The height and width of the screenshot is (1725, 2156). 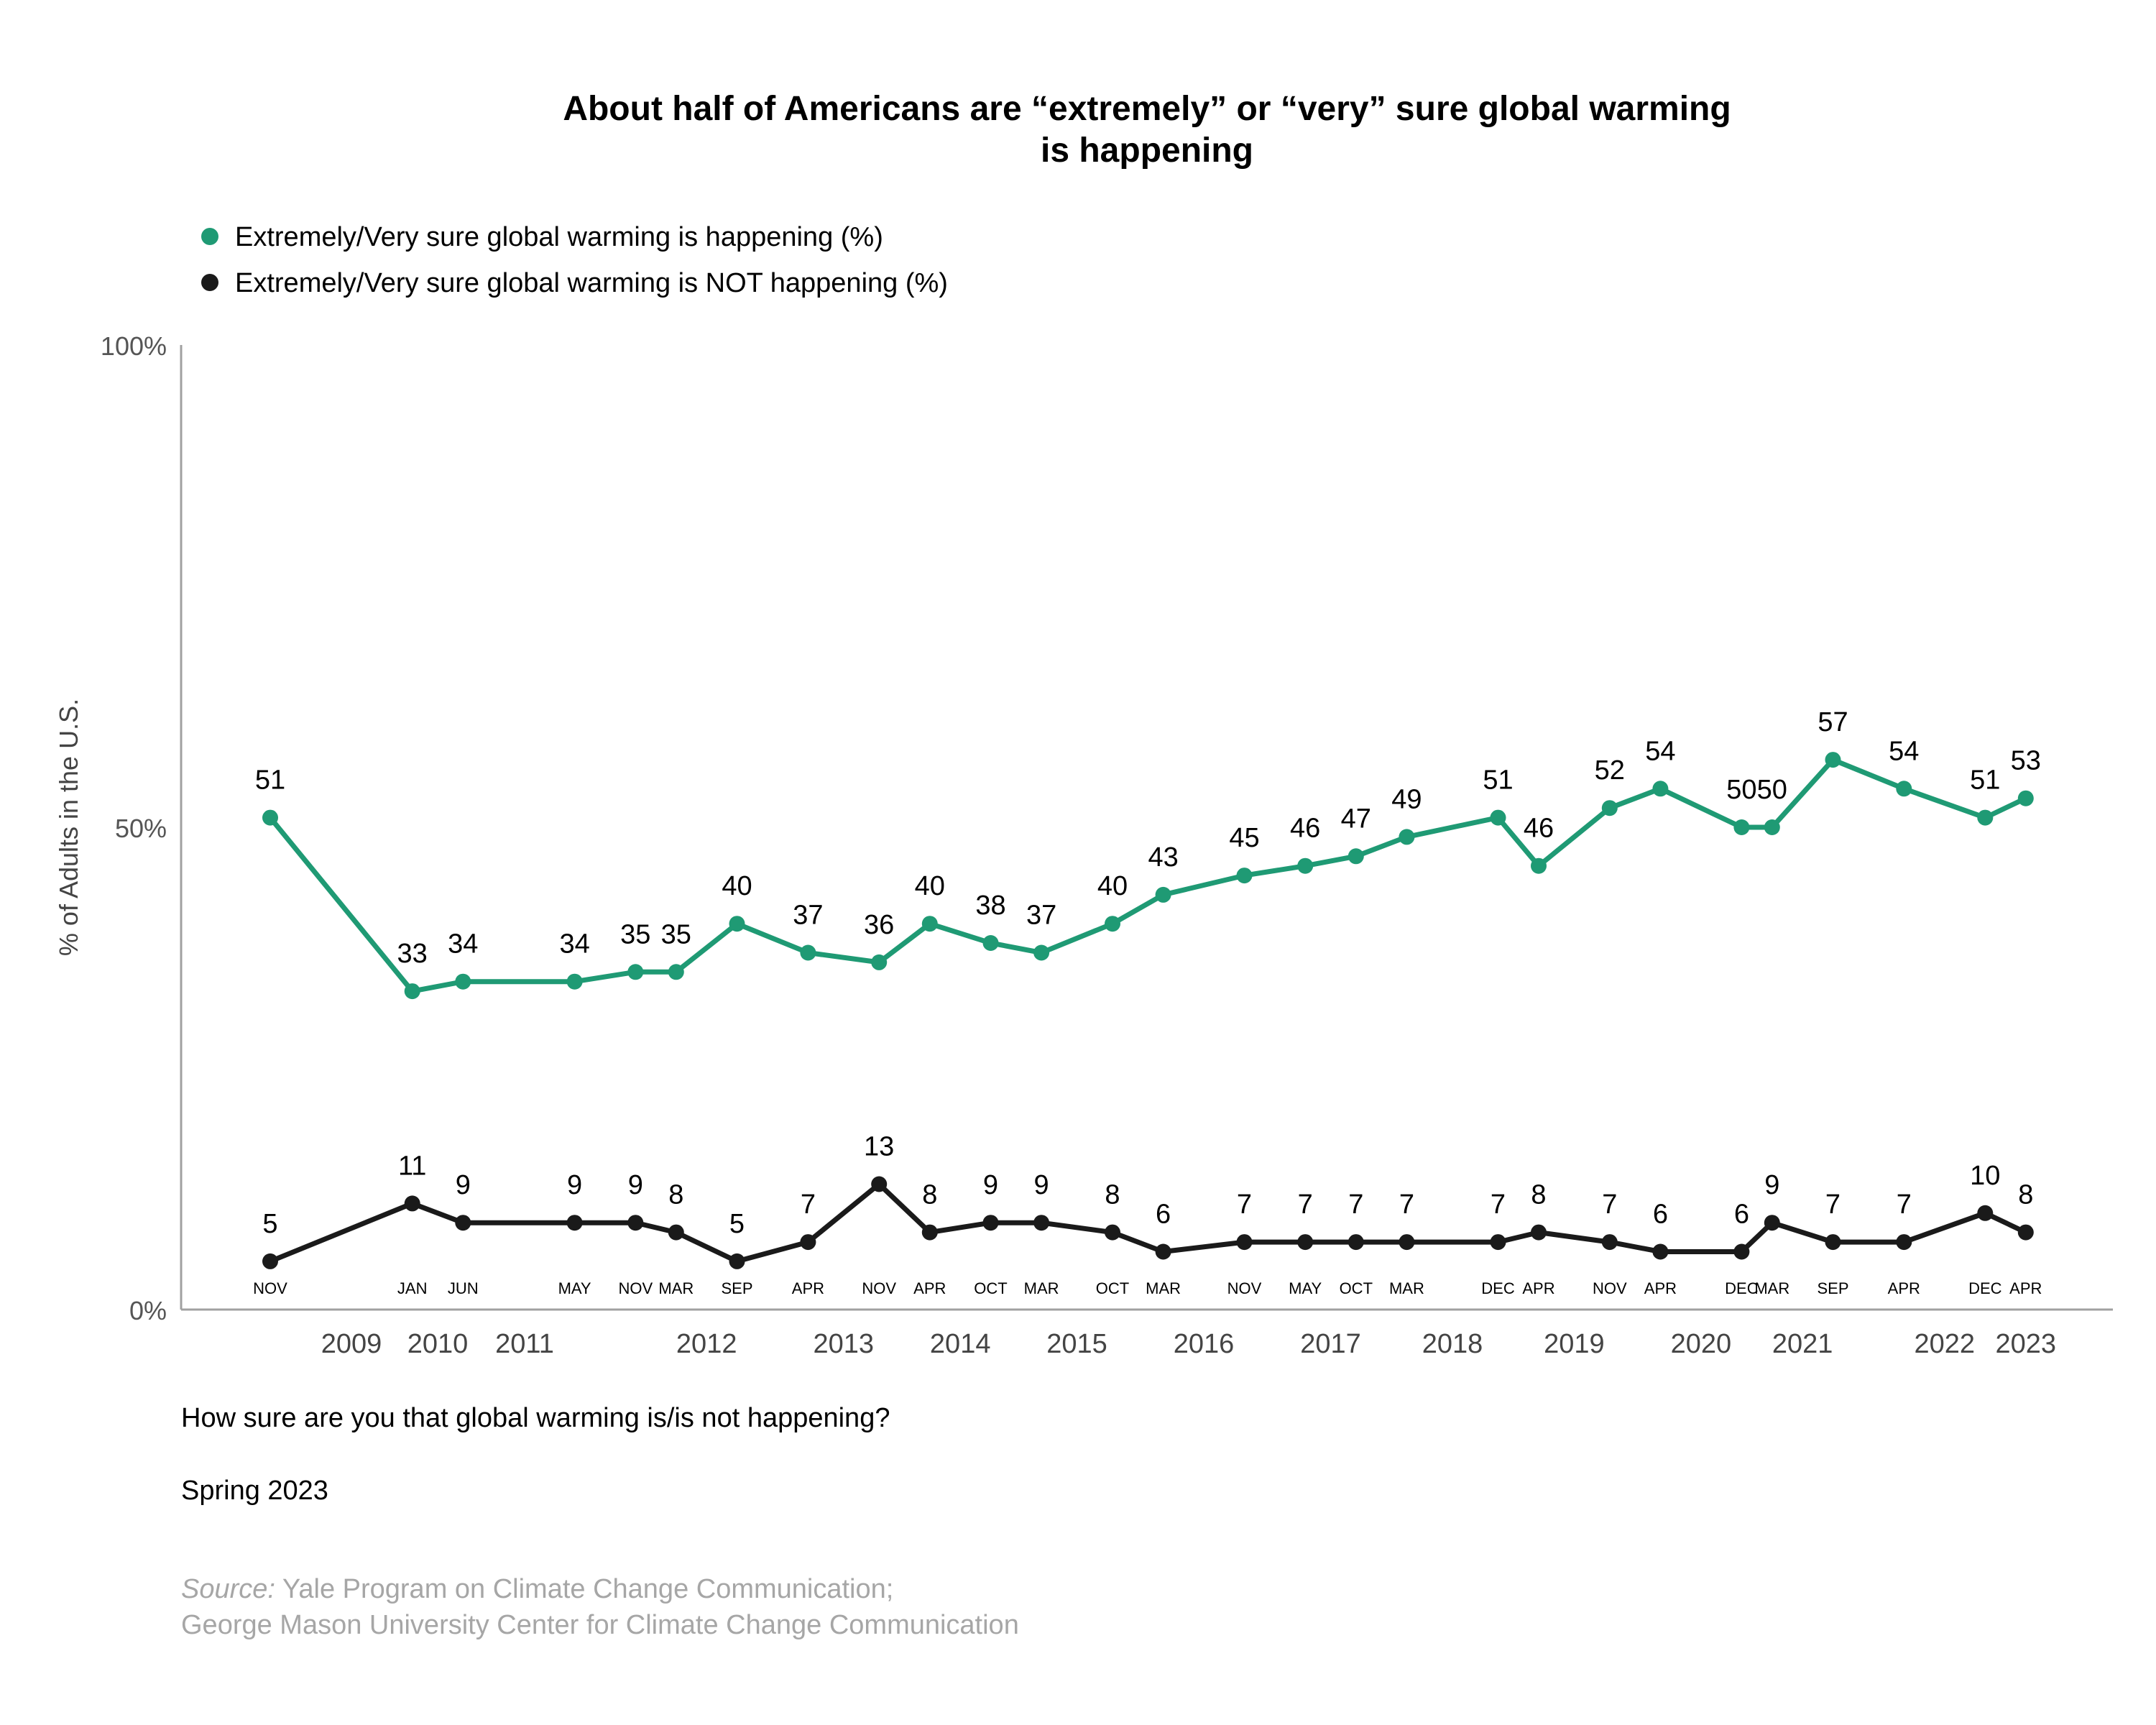 What do you see at coordinates (1147, 151) in the screenshot?
I see `chart-title-line-2: is happening` at bounding box center [1147, 151].